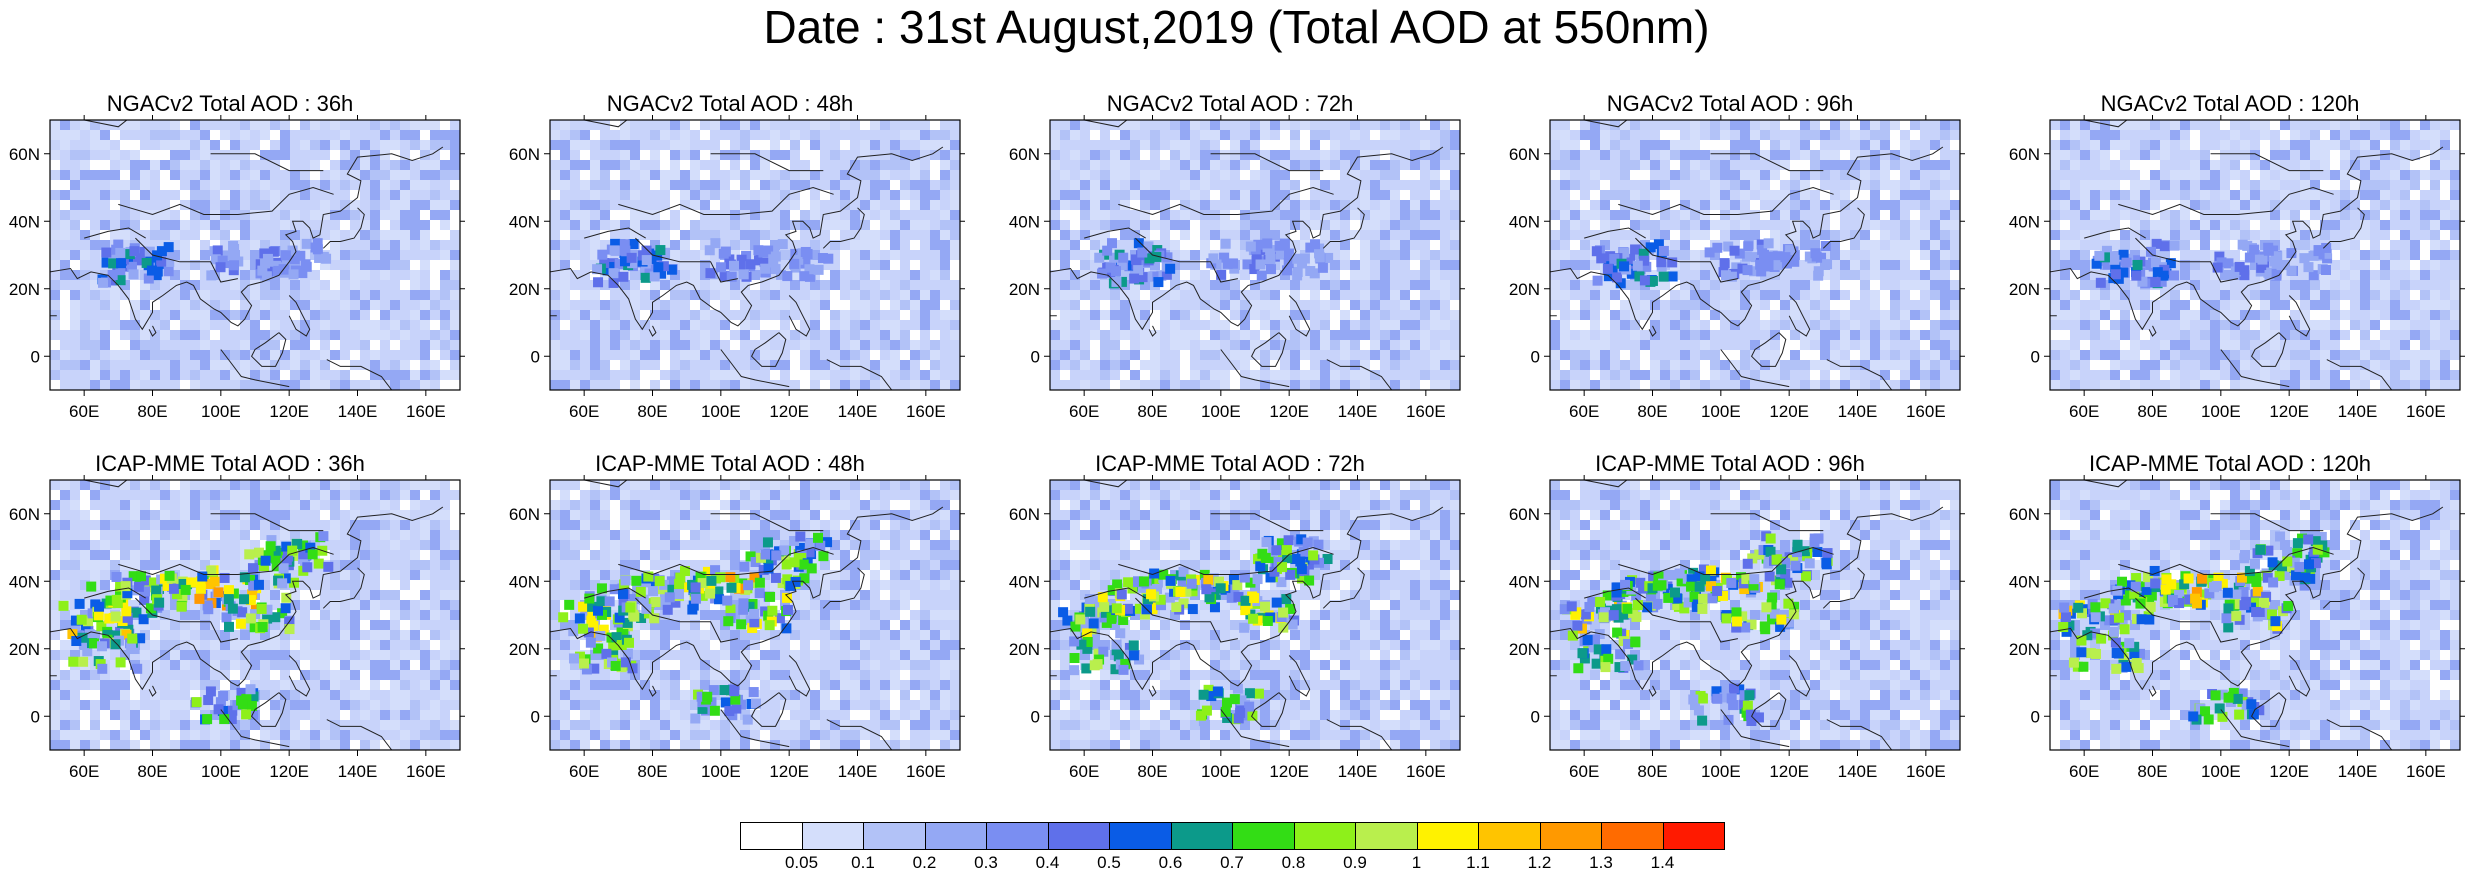  I want to click on colorbar-label: 0.7, so click(1232, 862).